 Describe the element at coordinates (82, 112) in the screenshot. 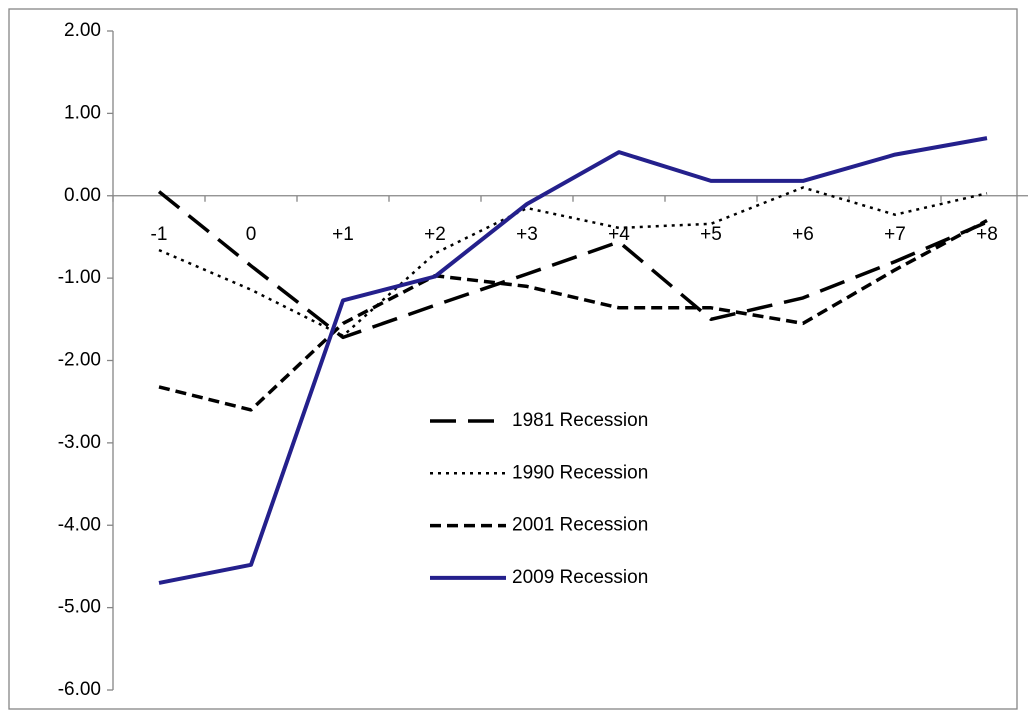

I see `y-tick-label: 1.00` at that location.